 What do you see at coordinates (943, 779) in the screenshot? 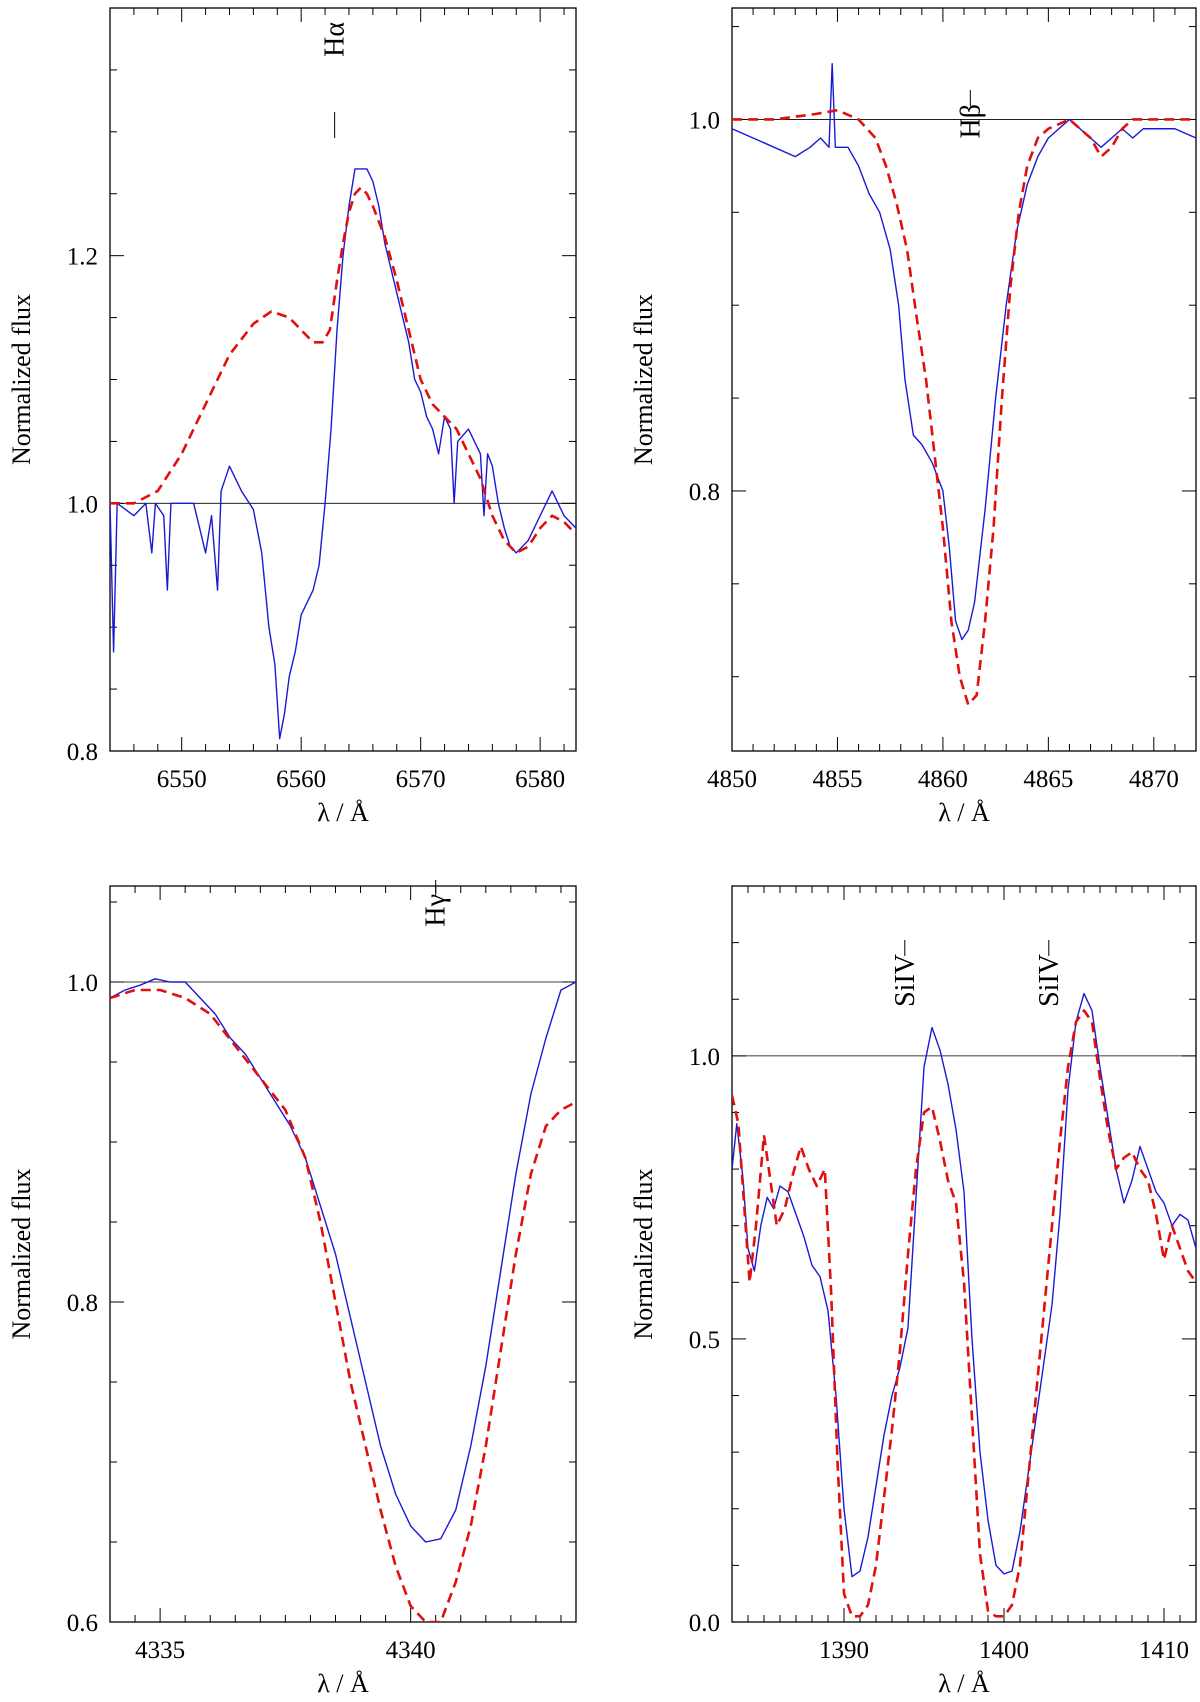
I see `x-tick-label: 4860` at bounding box center [943, 779].